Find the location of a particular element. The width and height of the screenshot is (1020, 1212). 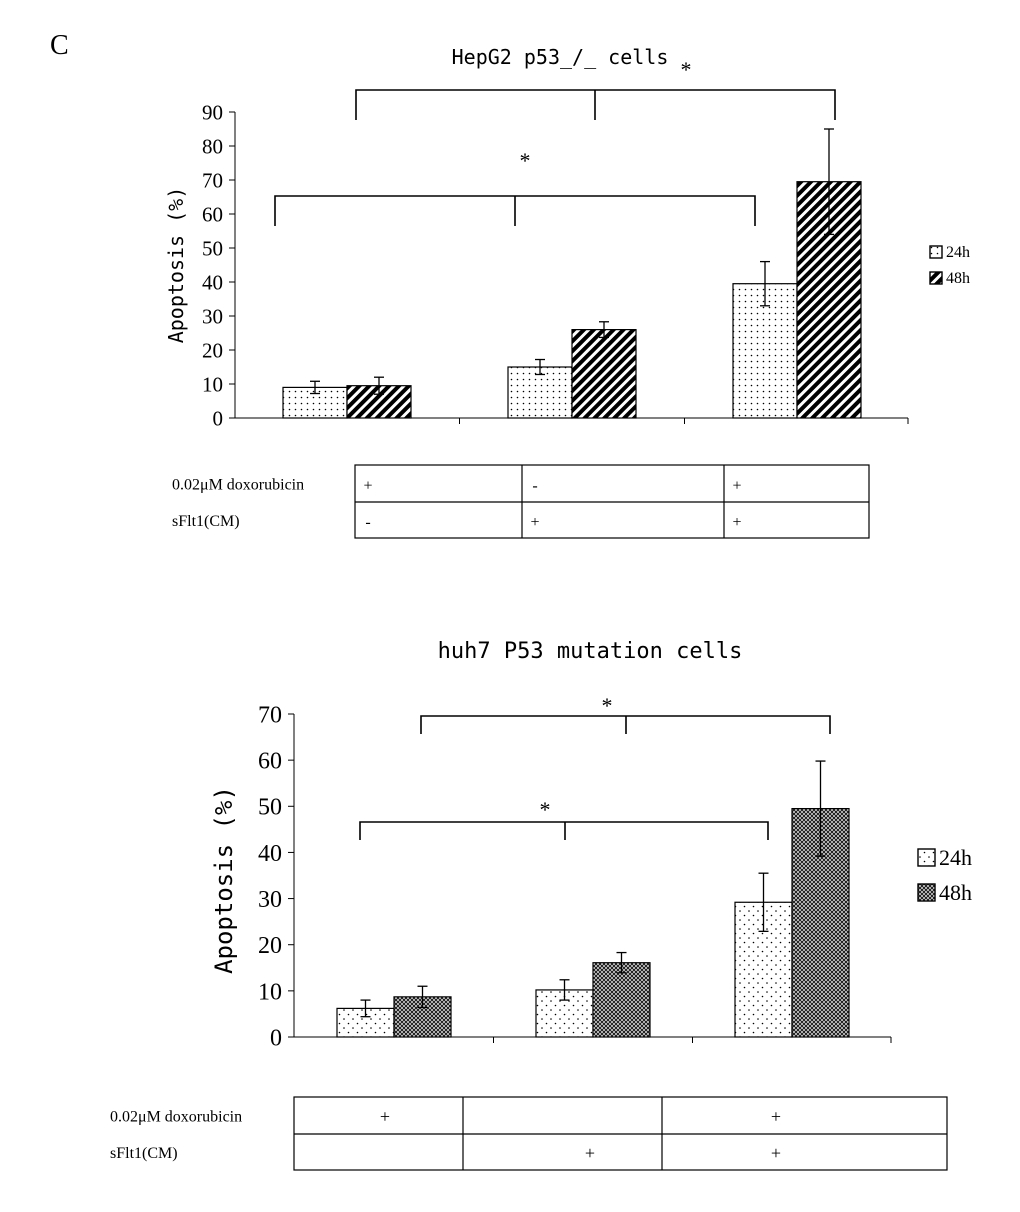

chart1-legend: 24h 48h is located at coordinates (949, 265).